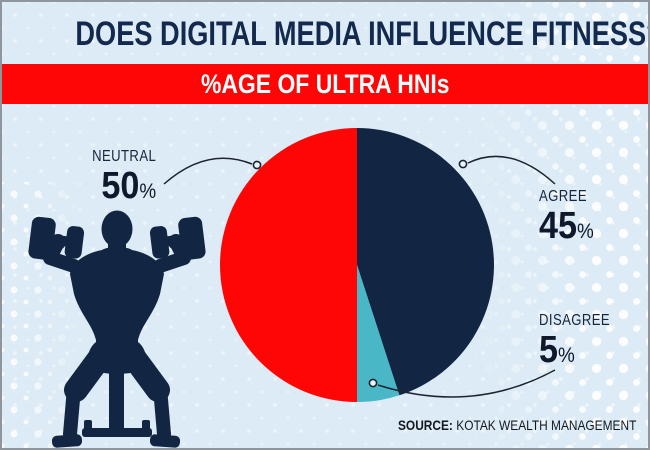  What do you see at coordinates (165, 441) in the screenshot?
I see `lifter-right-foot` at bounding box center [165, 441].